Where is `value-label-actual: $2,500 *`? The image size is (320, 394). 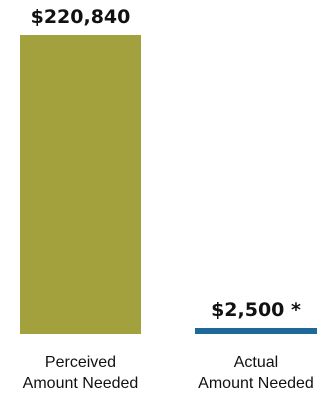
value-label-actual: $2,500 * is located at coordinates (256, 310).